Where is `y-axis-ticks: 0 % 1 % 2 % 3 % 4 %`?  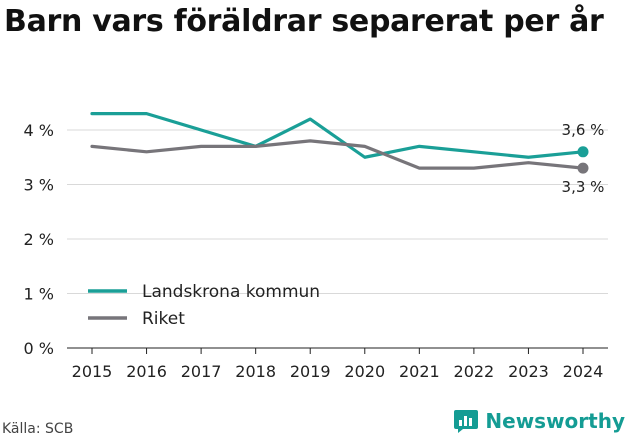 y-axis-ticks: 0 % 1 % 2 % 3 % 4 % is located at coordinates (39, 239).